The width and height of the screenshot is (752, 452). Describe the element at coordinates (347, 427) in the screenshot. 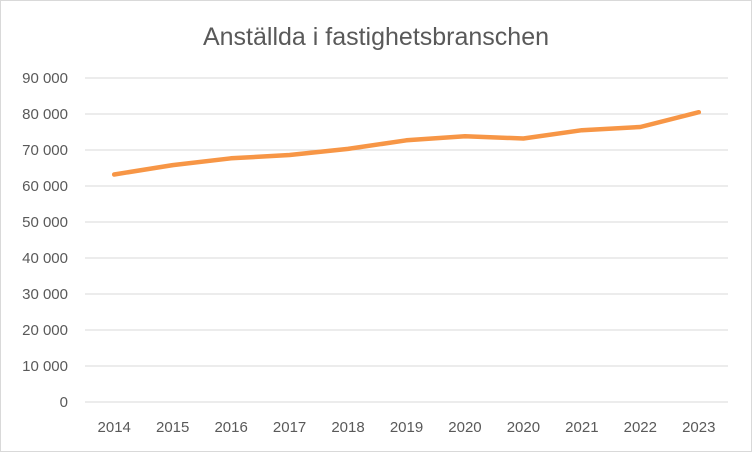

I see `x-tick-label: 2018` at that location.